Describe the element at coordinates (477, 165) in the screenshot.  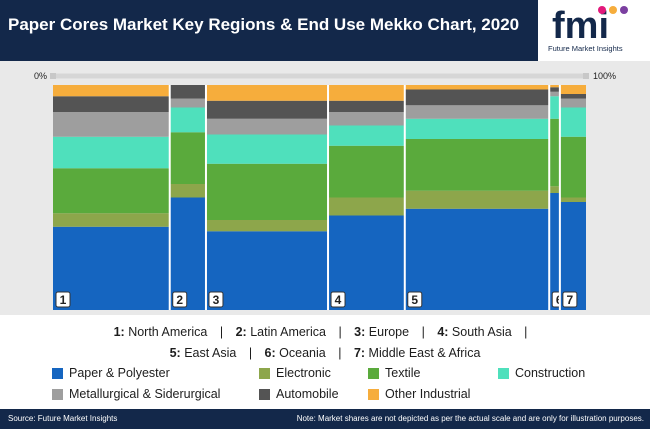
I see `mekko-segment-5-textile` at that location.